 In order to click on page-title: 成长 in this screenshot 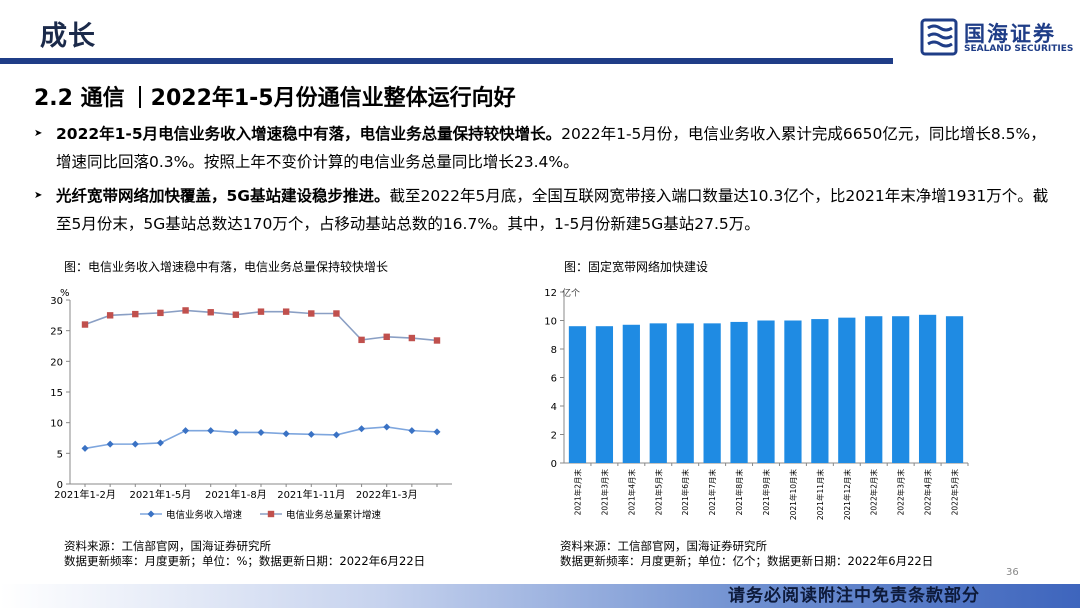, I will do `click(68, 36)`.